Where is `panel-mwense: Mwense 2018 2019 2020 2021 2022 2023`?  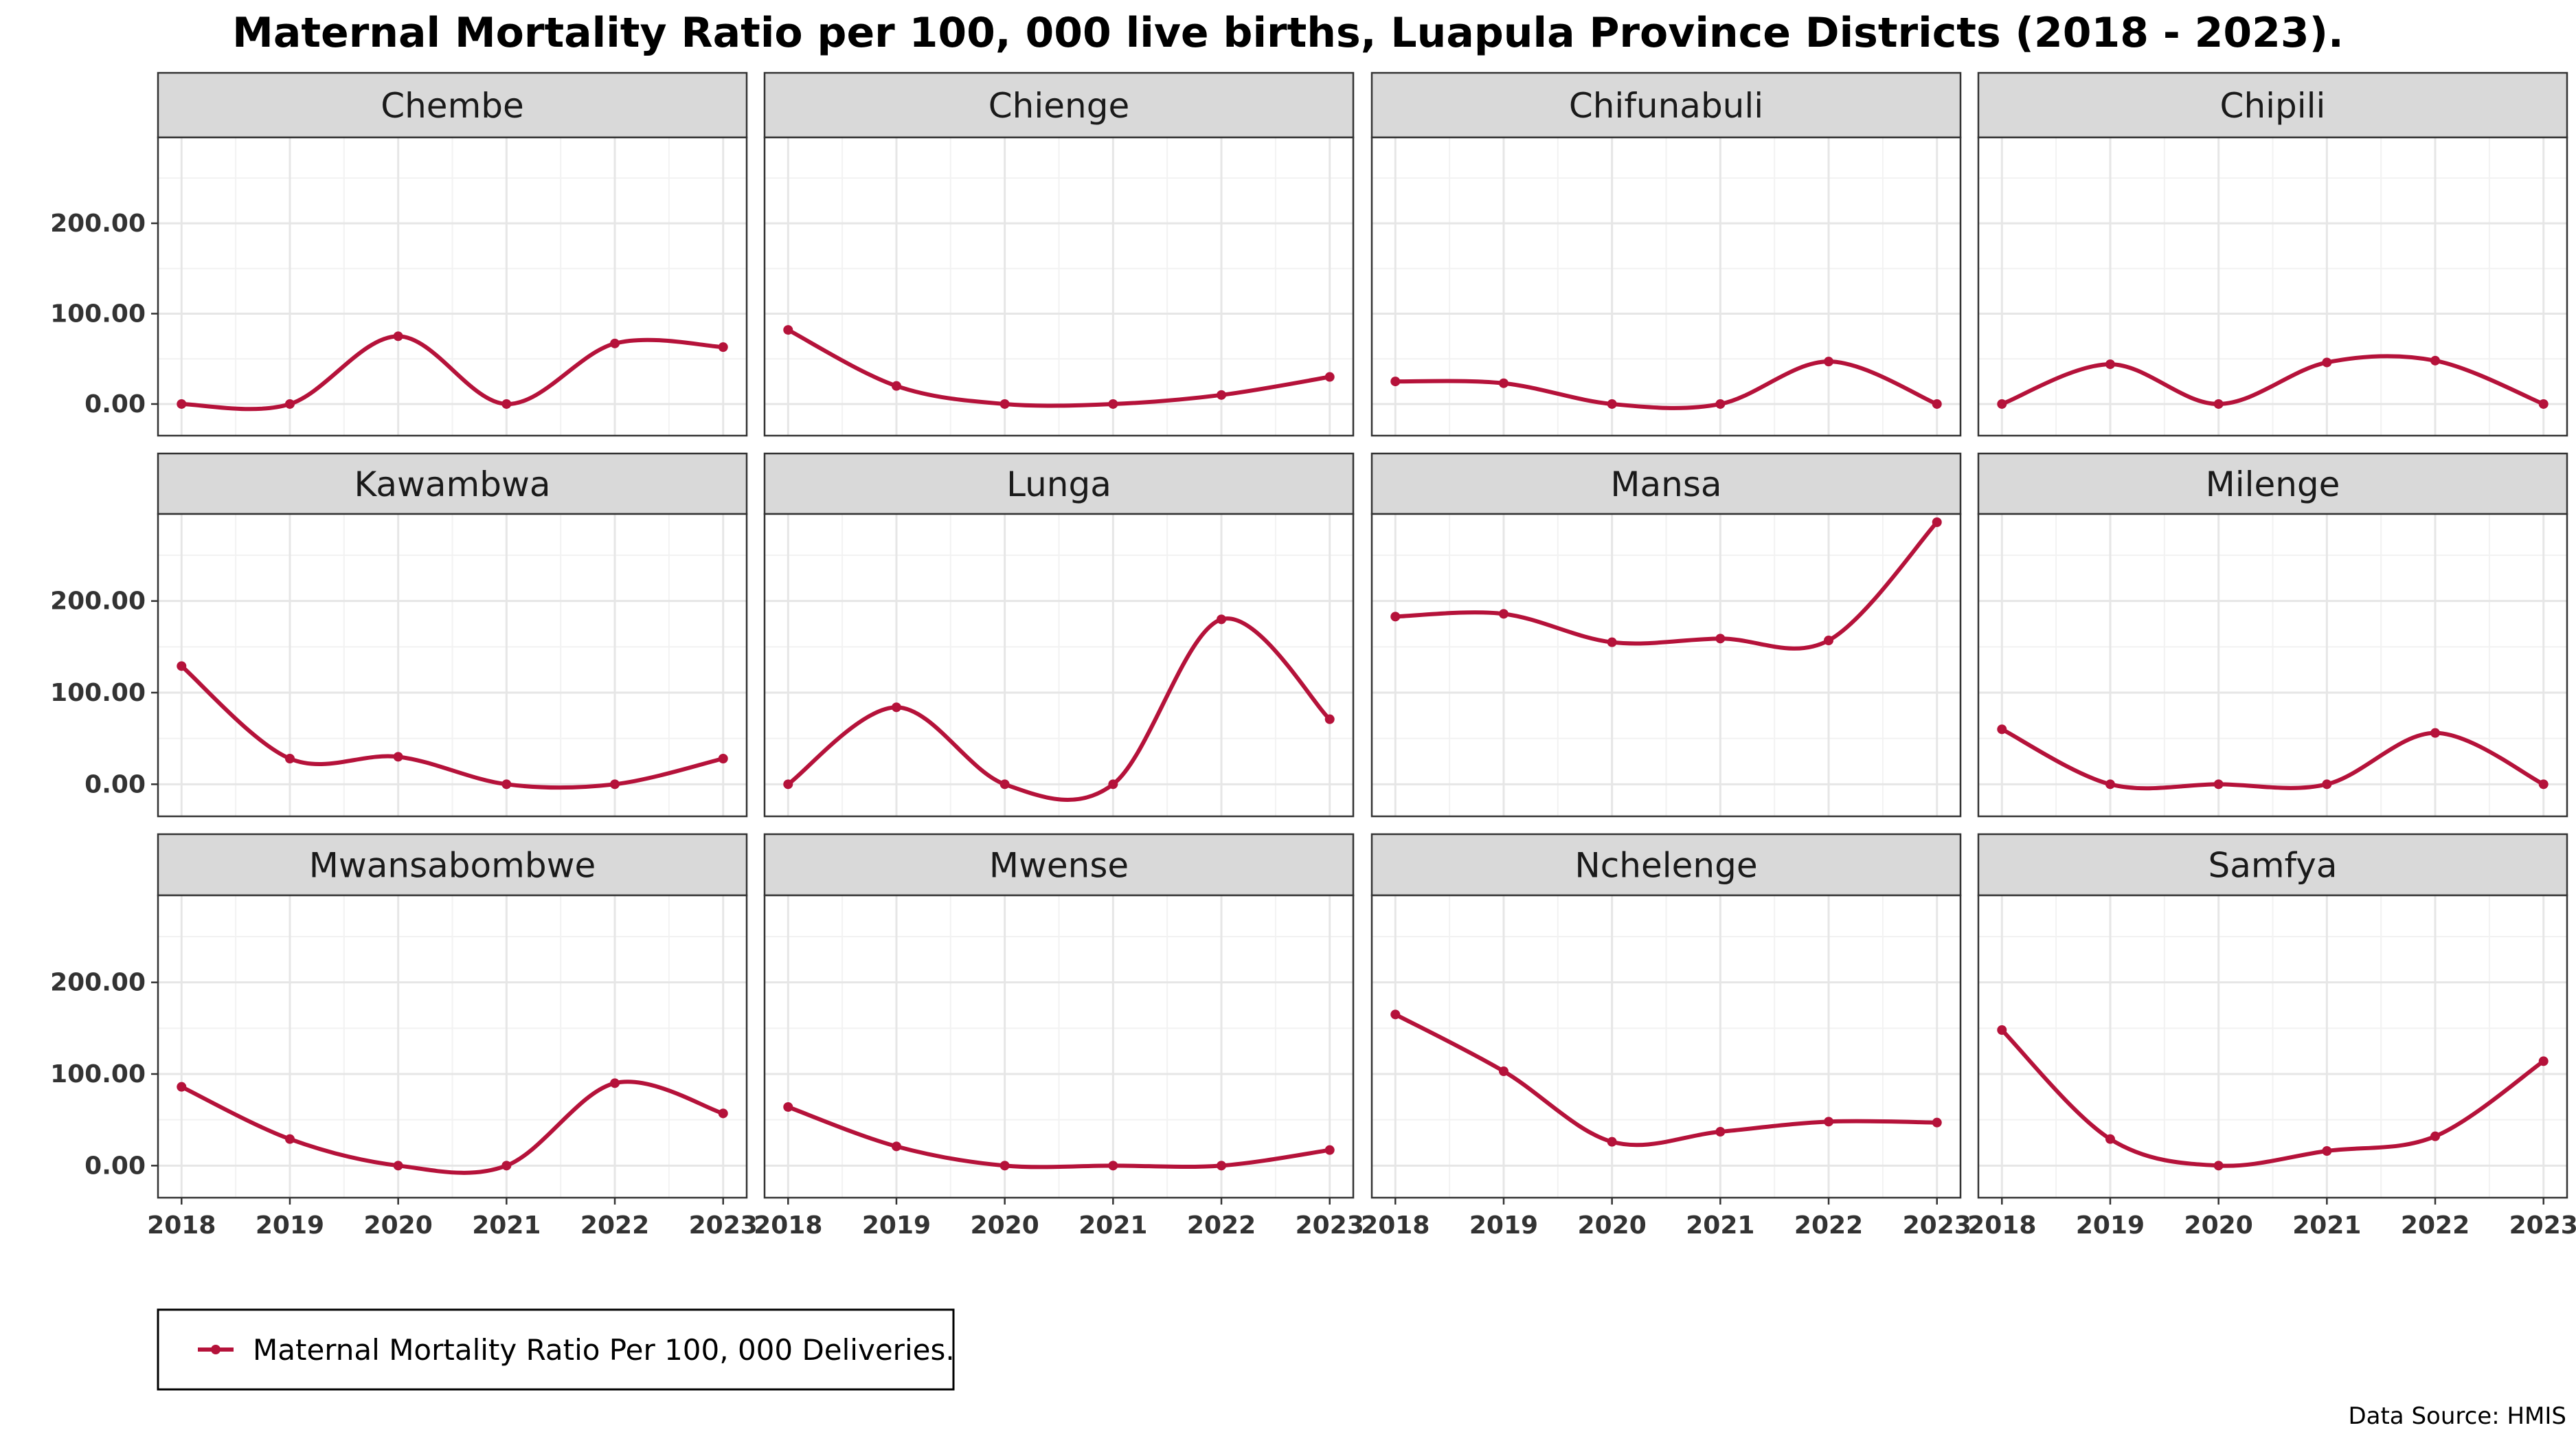 panel-mwense: Mwense 2018 2019 2020 2021 2022 2023 is located at coordinates (1059, 1036).